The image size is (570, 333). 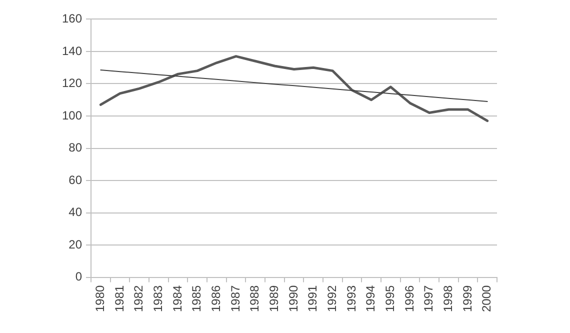 I want to click on y-tick-label: 20, so click(x=75, y=244).